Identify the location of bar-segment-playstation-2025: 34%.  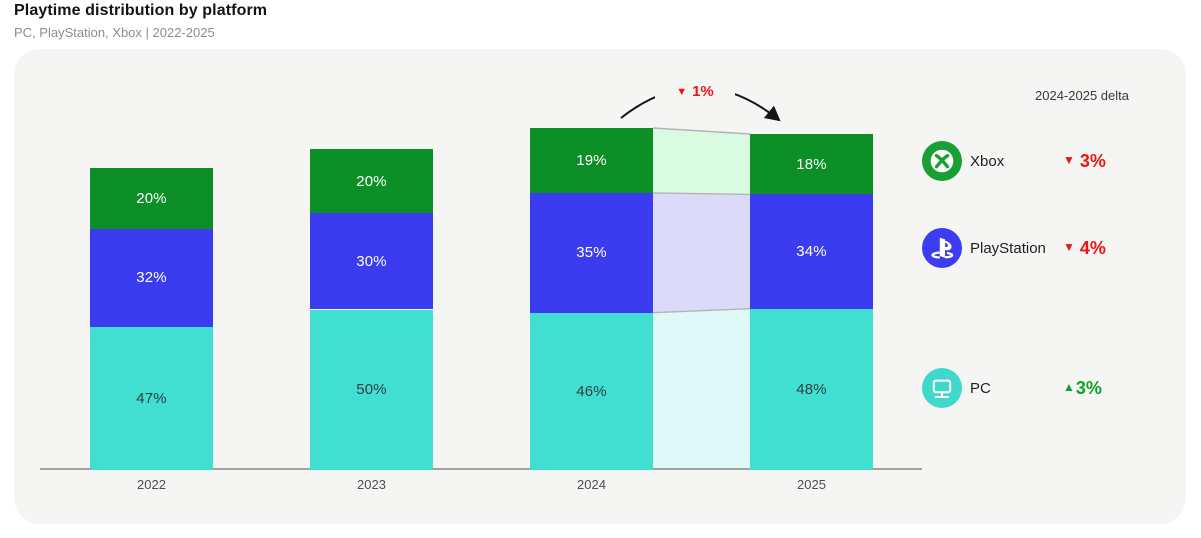
(811, 251).